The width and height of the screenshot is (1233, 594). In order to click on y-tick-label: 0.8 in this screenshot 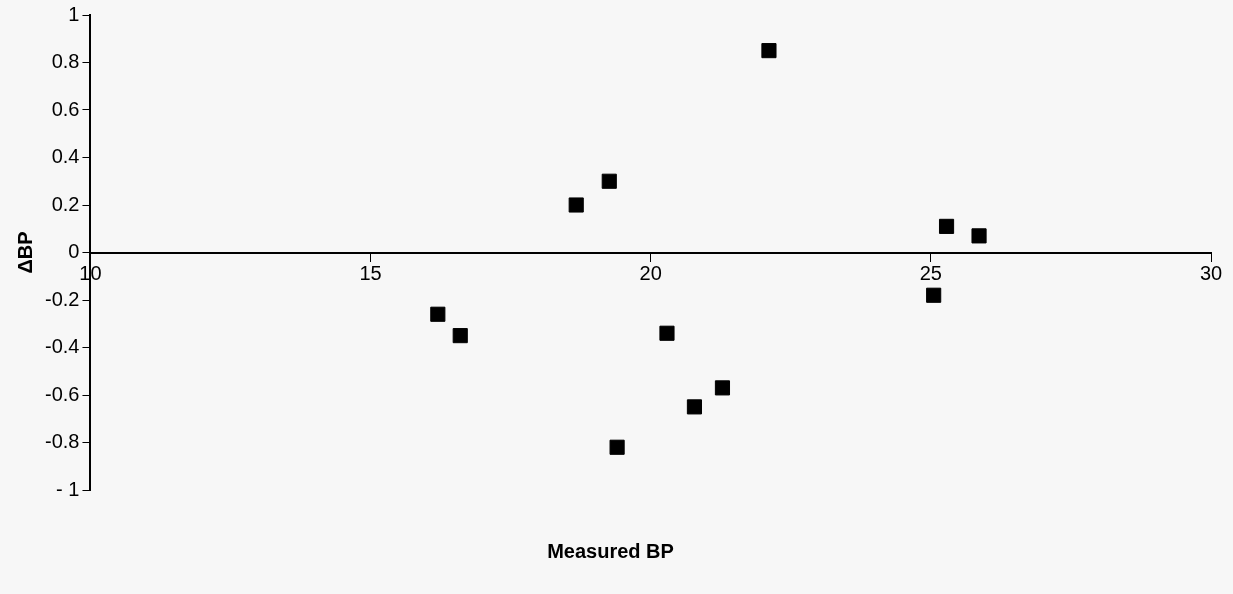, I will do `click(65, 61)`.